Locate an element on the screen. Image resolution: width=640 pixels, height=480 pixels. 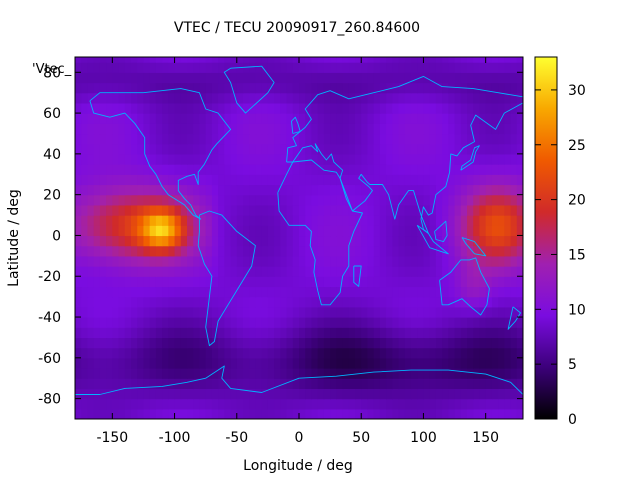
colorbar-tick-label: 5 is located at coordinates (572, 365).